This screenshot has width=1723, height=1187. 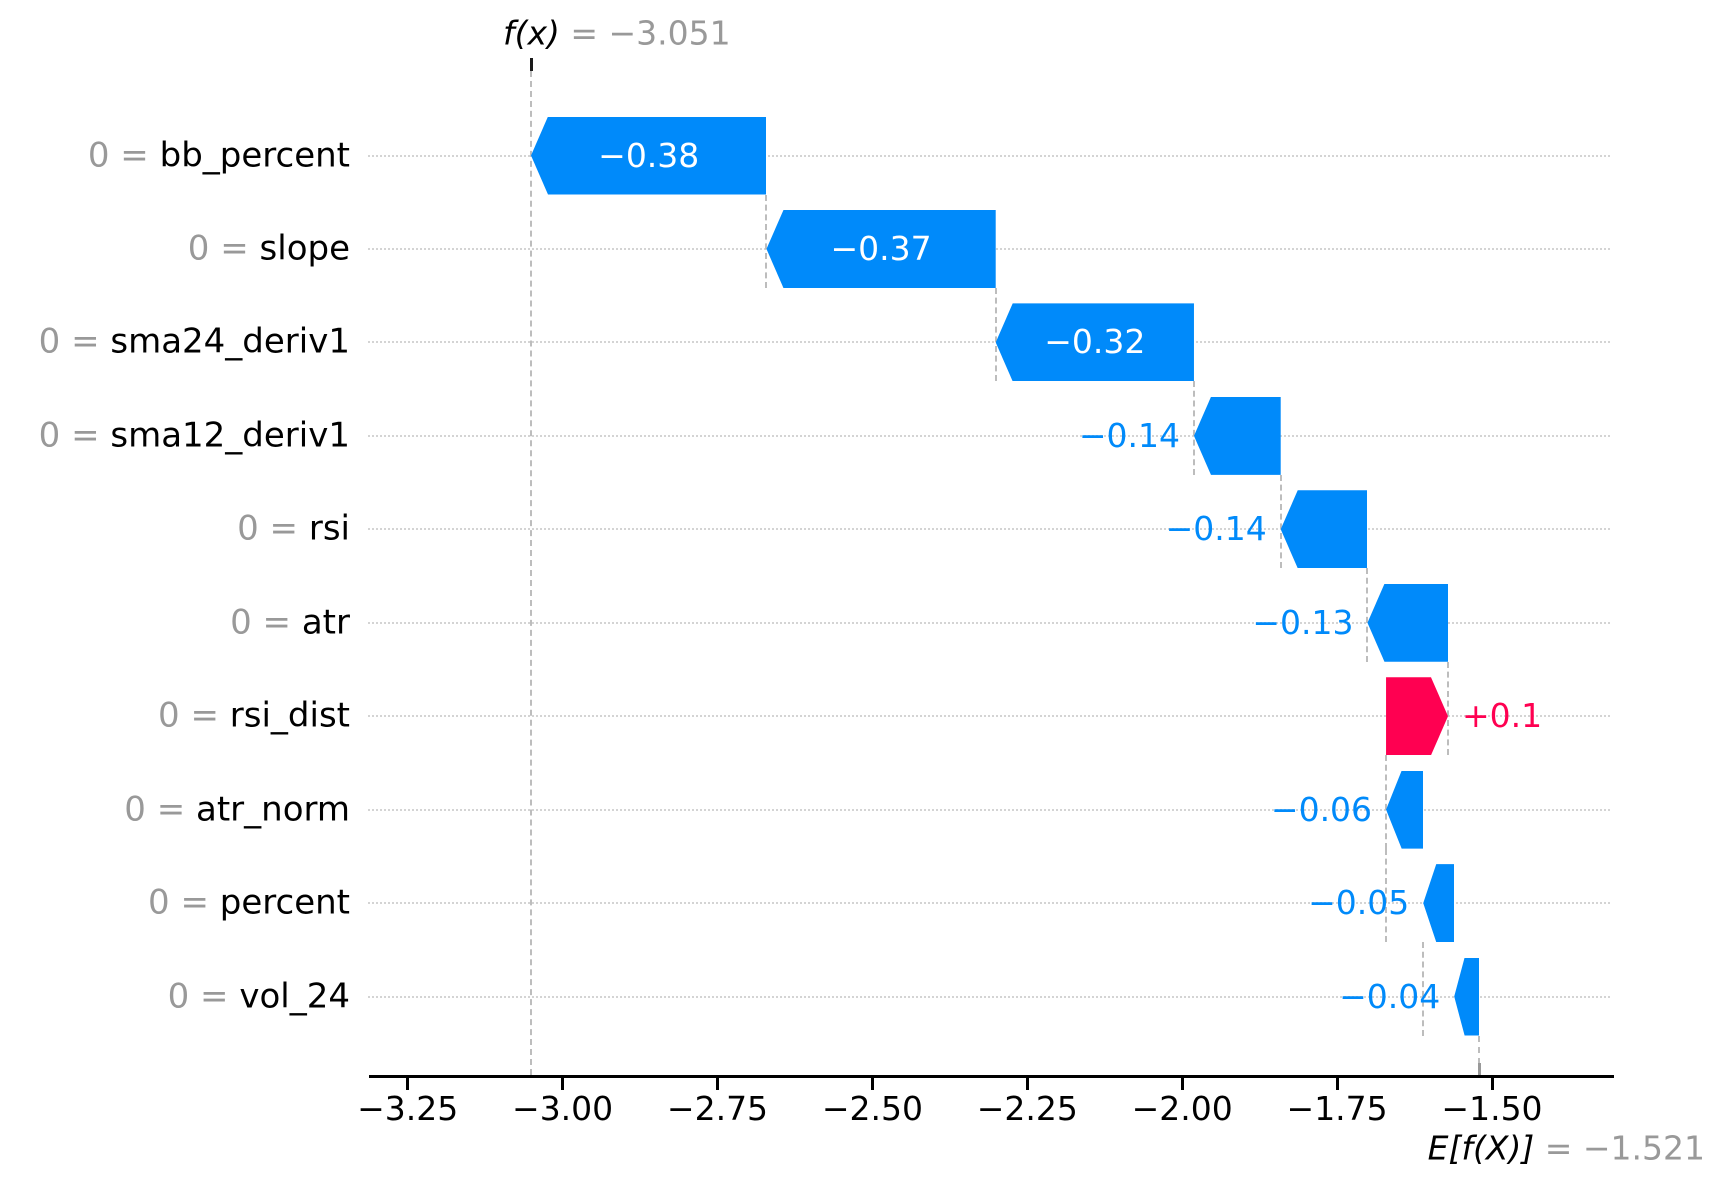 I want to click on bar-sma12_deriv1, so click(x=1237, y=435).